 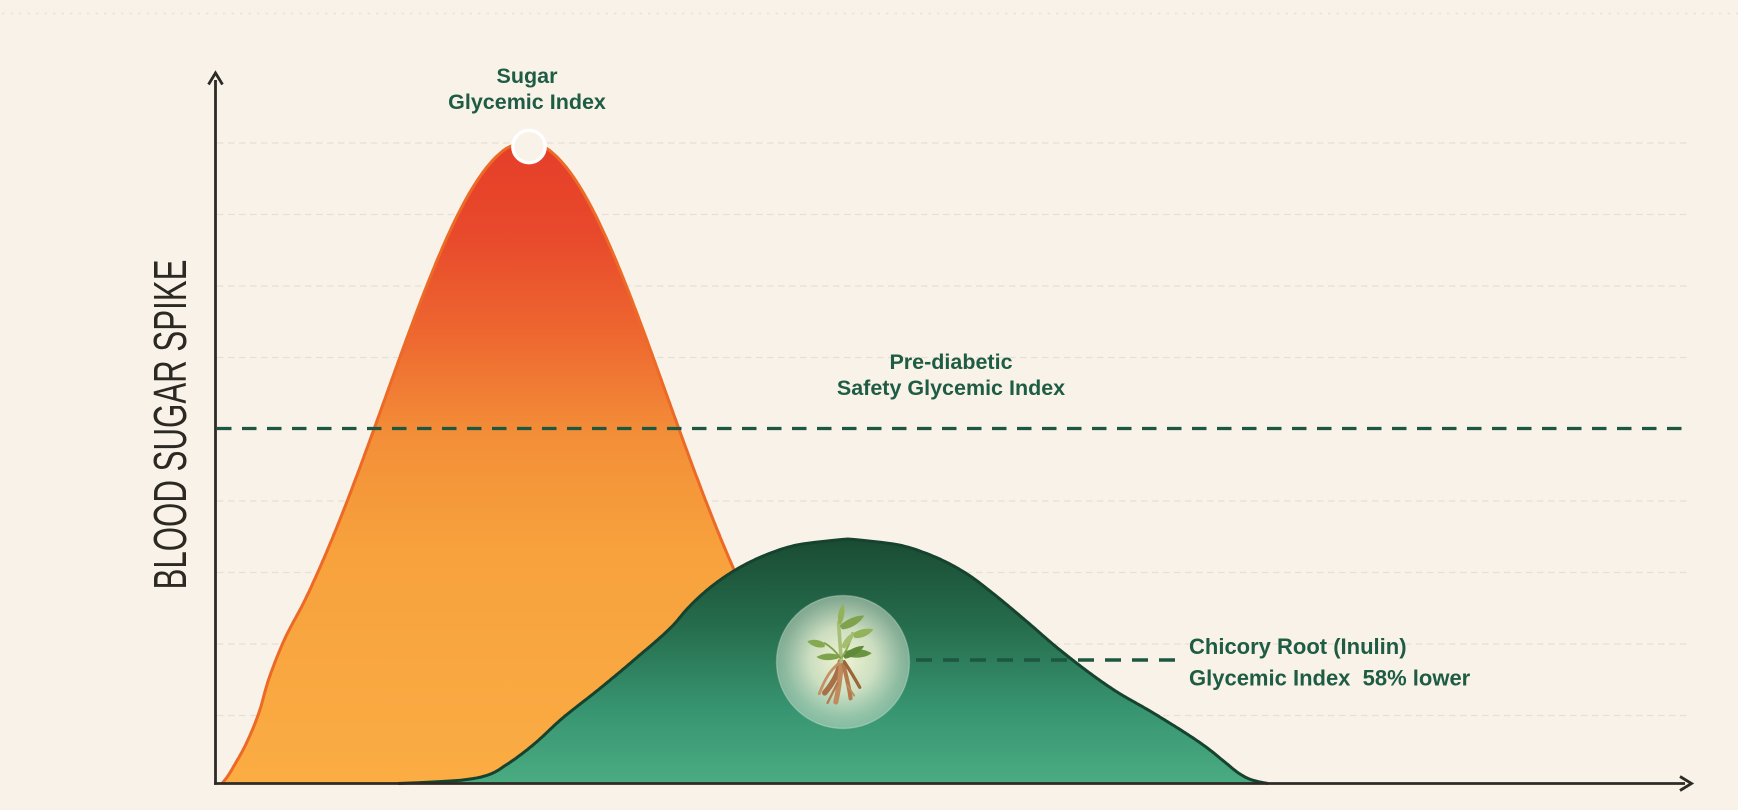 I want to click on svg-text: Pre-diabetic, so click(x=950, y=362).